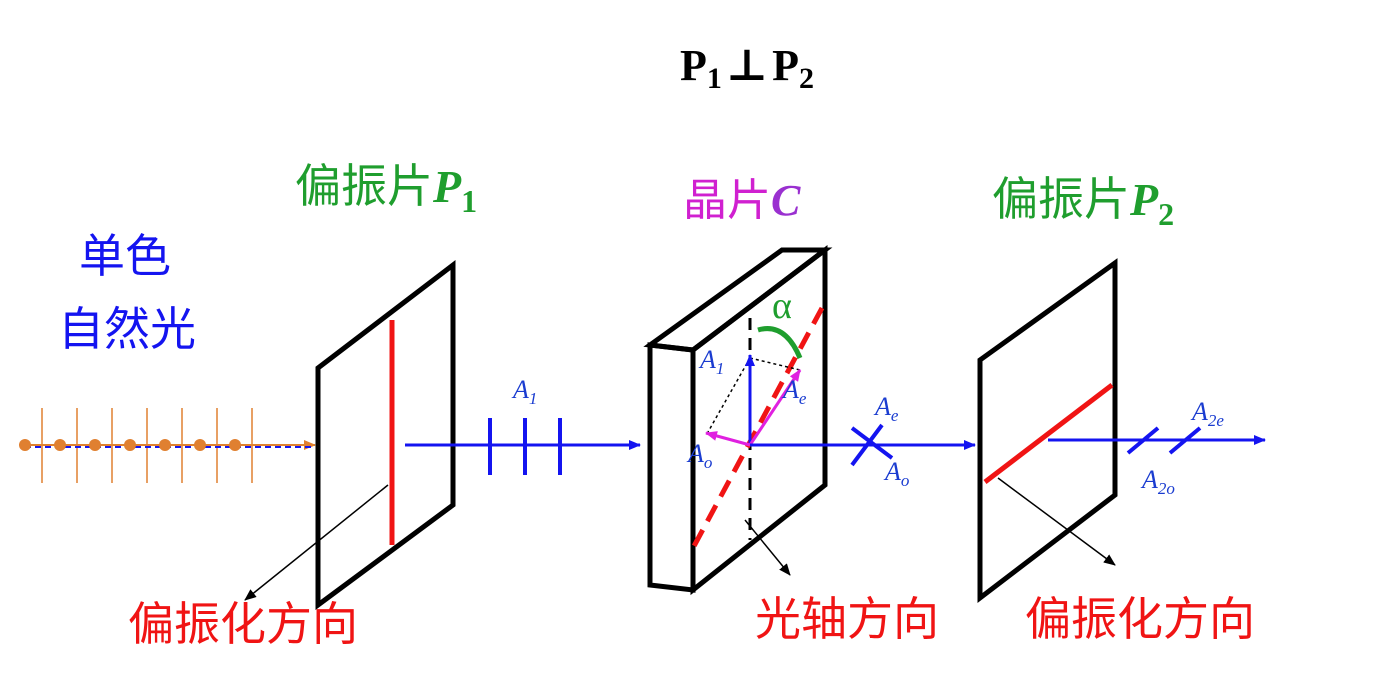 The image size is (1380, 689). I want to click on text-part: ⊥, so click(747, 65).